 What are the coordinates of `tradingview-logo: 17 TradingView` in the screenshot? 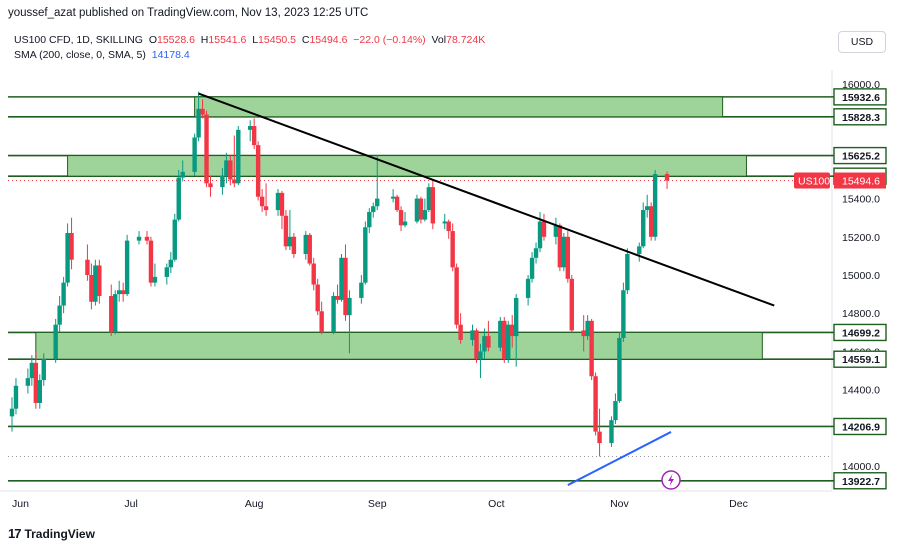 It's located at (51, 533).